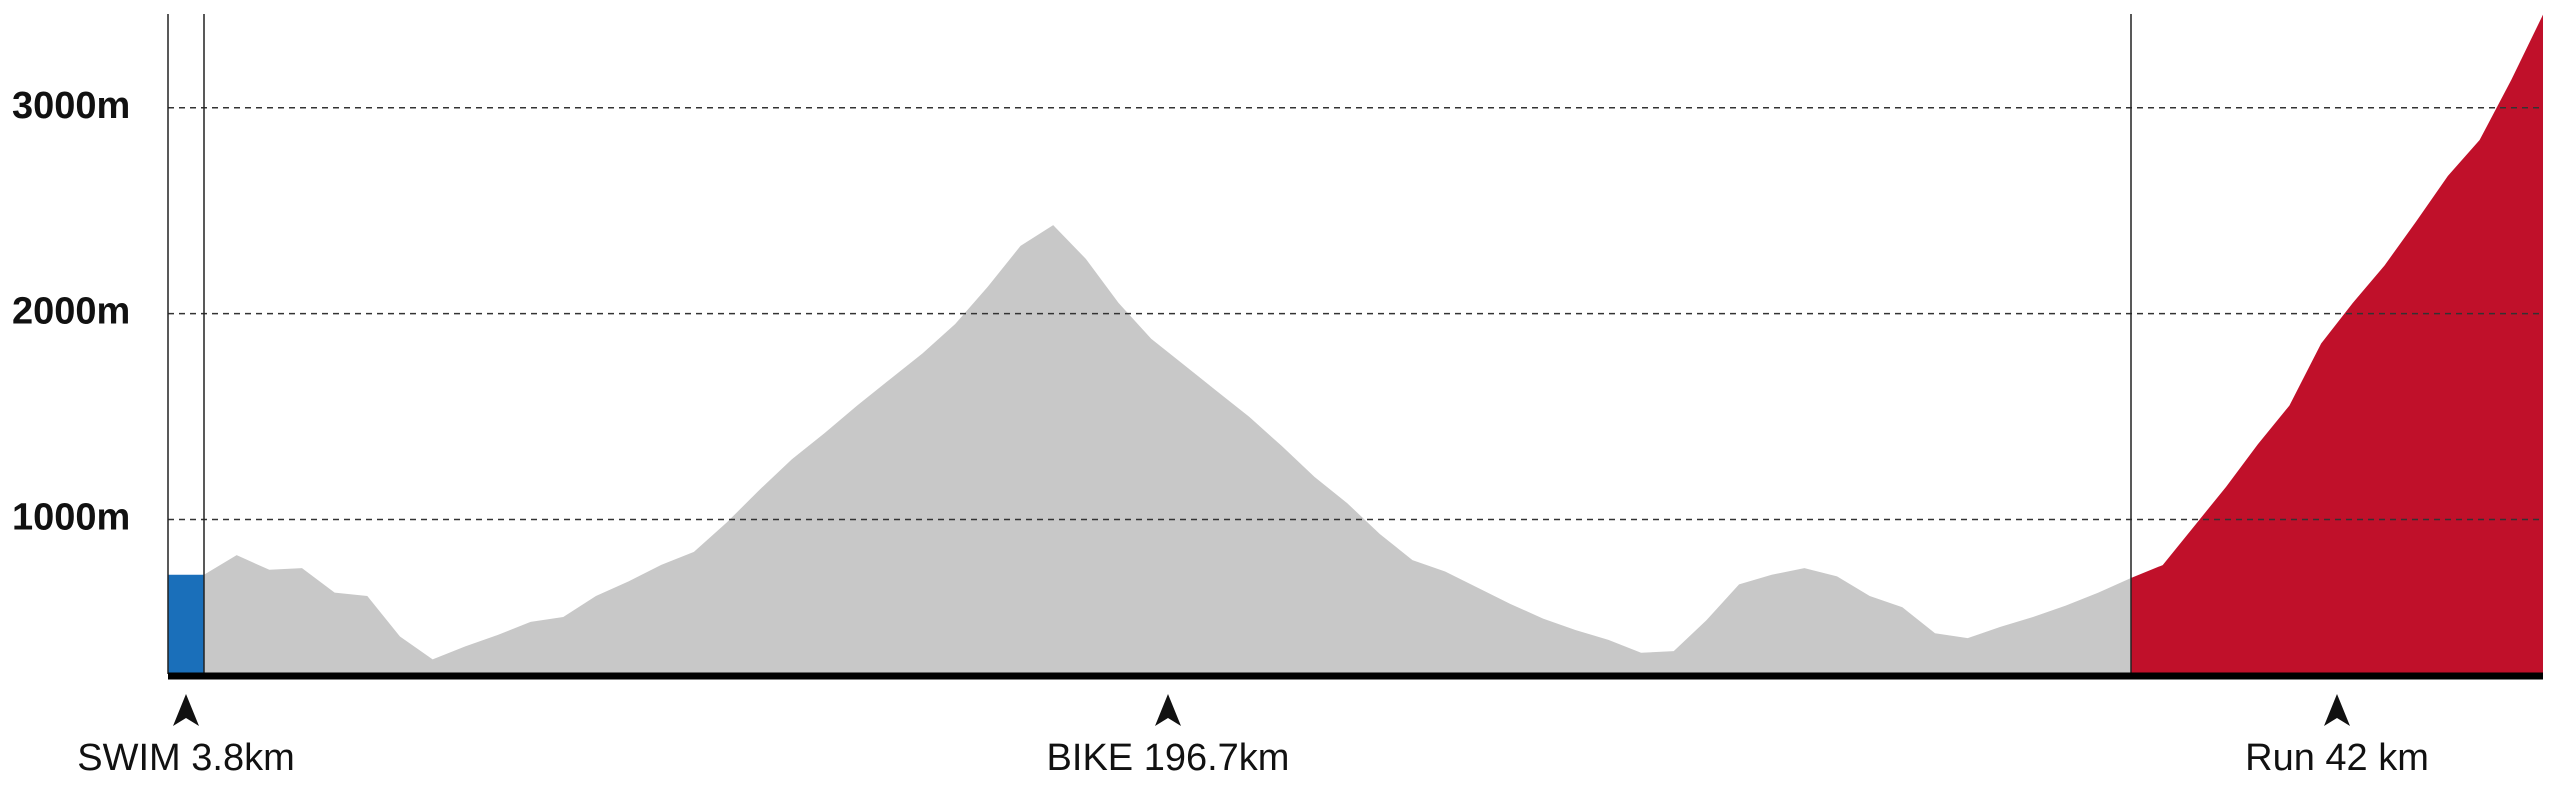 This screenshot has width=2560, height=801. Describe the element at coordinates (185, 758) in the screenshot. I see `segment-label: SWIM 3.8km` at that location.